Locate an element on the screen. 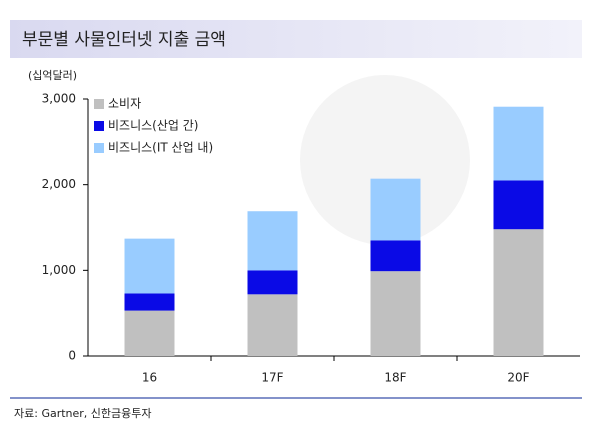 Image resolution: width=600 pixels, height=435 pixels. x-tick-label: 16 is located at coordinates (149, 378).